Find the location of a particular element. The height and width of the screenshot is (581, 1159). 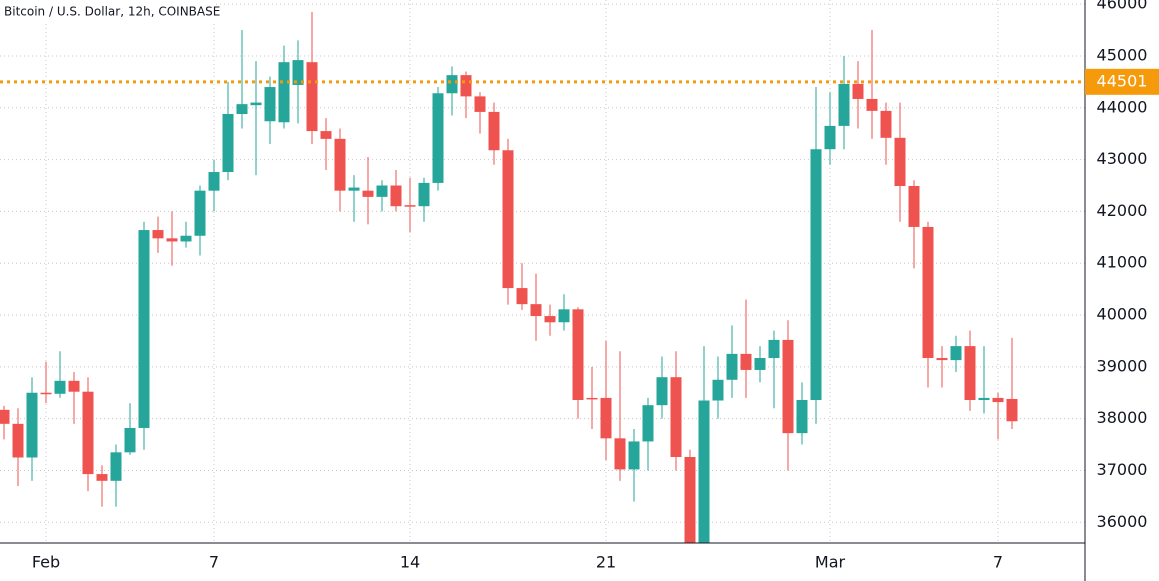

y-tick-label: 41000 is located at coordinates (1122, 262).